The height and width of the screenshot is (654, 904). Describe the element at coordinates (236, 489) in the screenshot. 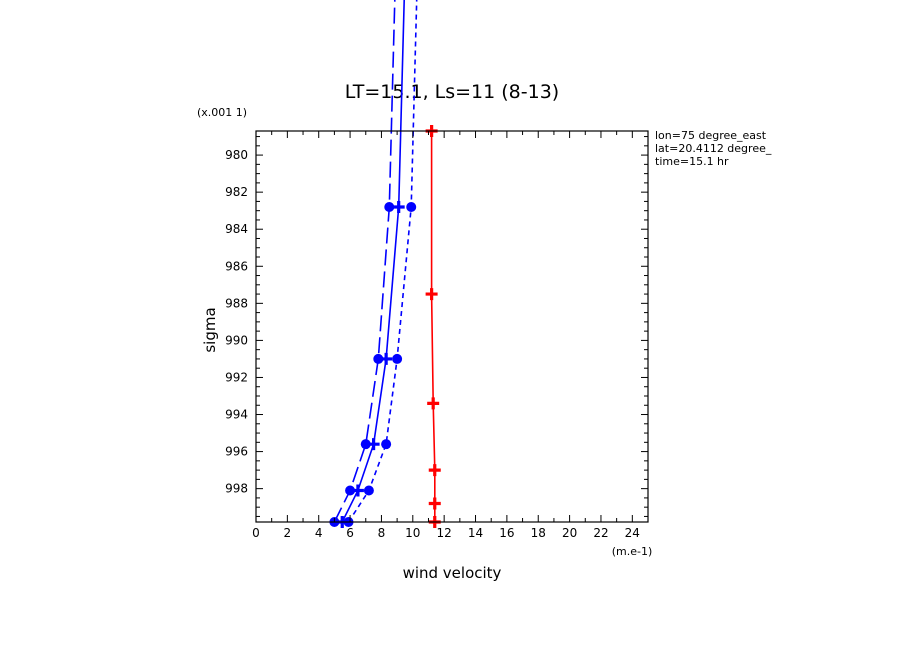

I see `y-tick-label: 998` at that location.